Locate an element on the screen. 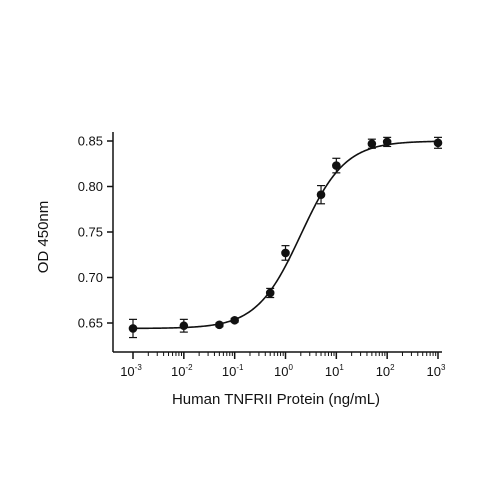 The height and width of the screenshot is (500, 500). x-axis-title: Human TNFRII Protein (ng/mL) is located at coordinates (276, 399).